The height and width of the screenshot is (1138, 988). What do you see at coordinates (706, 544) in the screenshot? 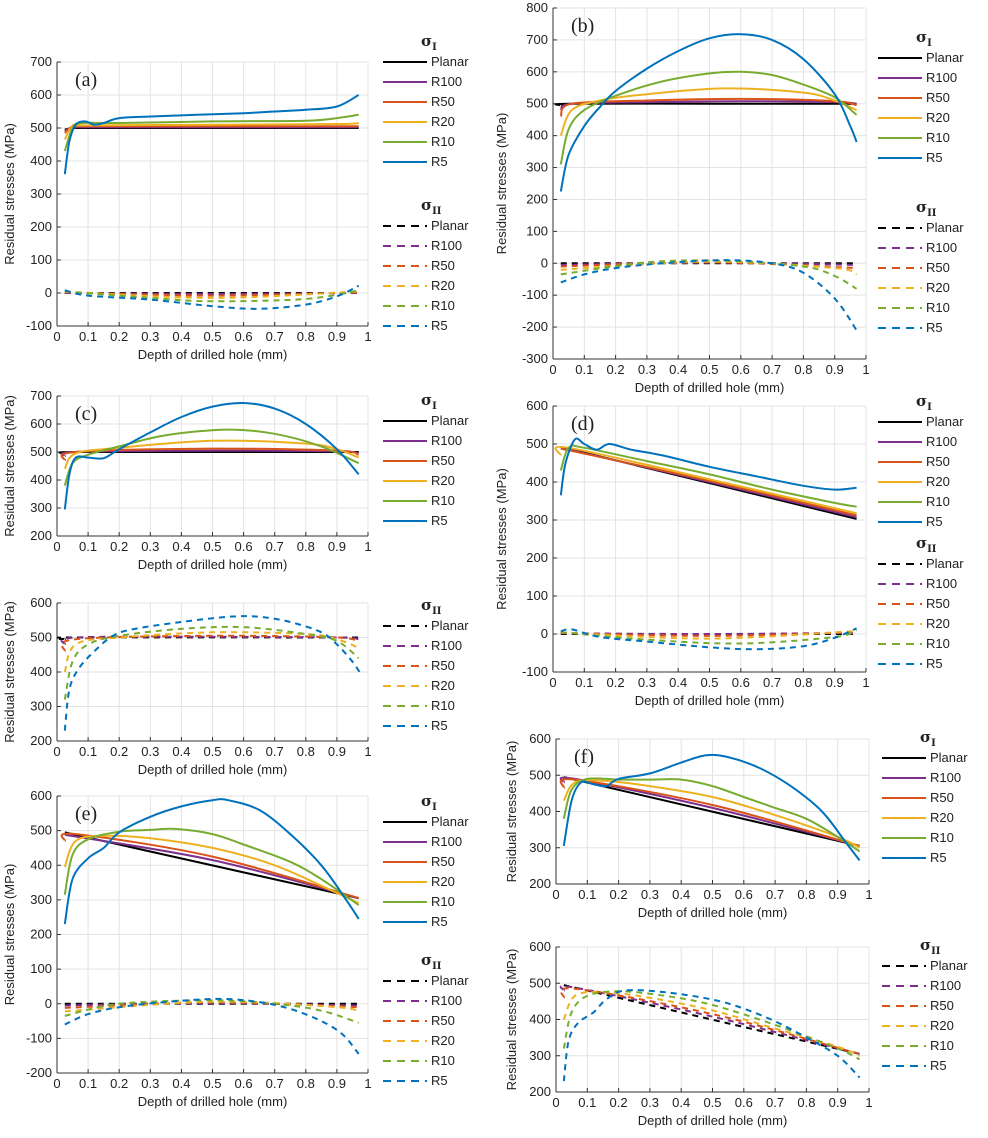
I see `series-group` at bounding box center [706, 544].